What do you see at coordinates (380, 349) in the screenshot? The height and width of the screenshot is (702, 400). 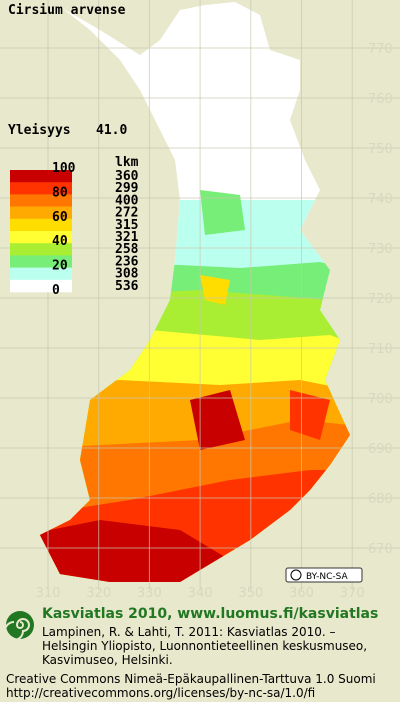 I see `y-grid-label: 710` at bounding box center [380, 349].